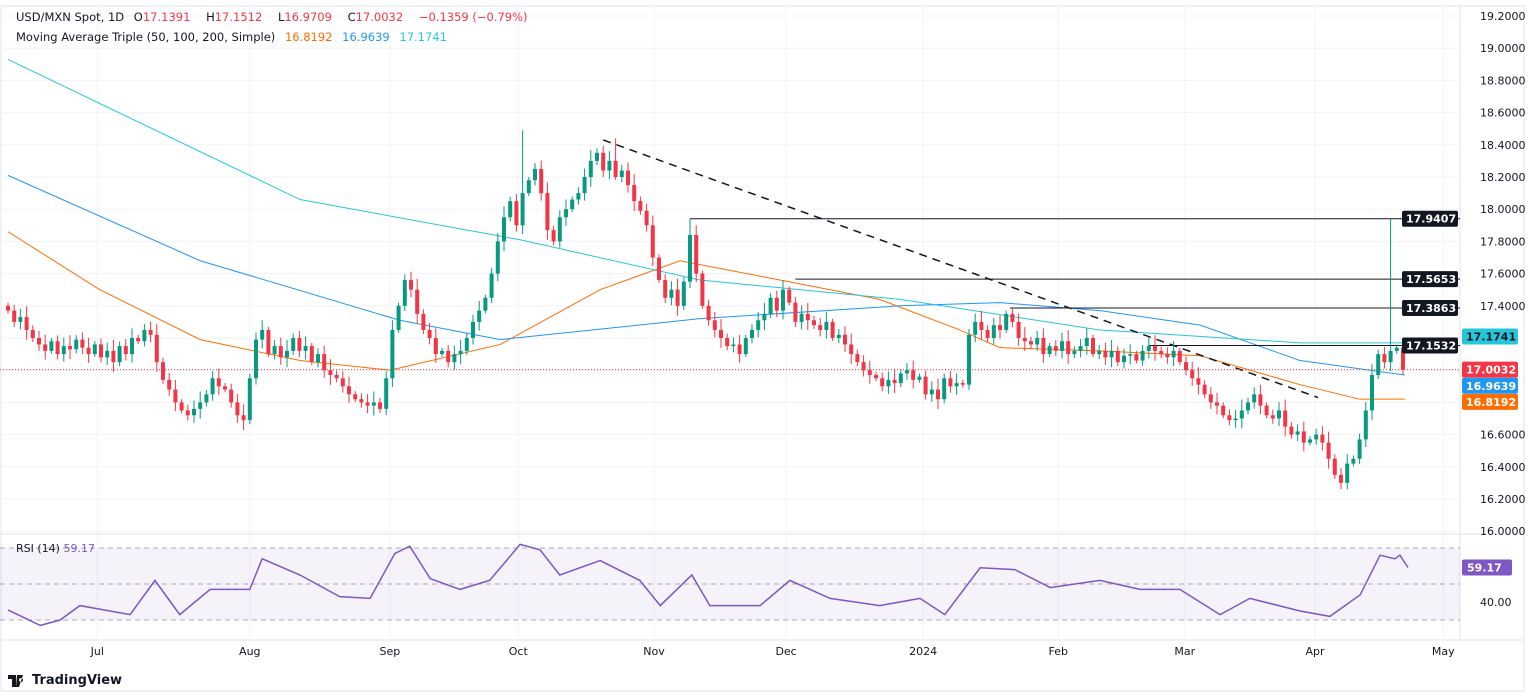 This screenshot has width=1536, height=697. I want to click on last-price-label: 17.0032, so click(1491, 370).